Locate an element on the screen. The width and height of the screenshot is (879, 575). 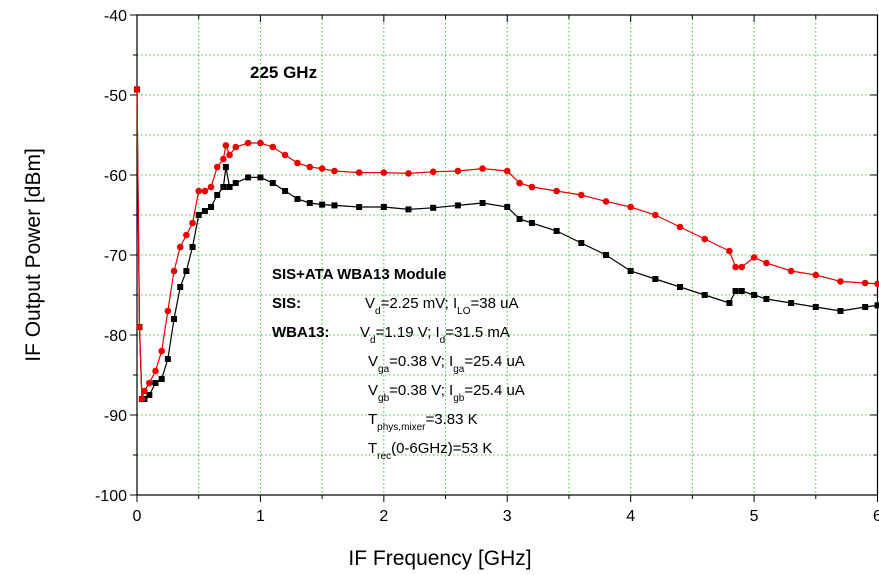
annotation-label: SIS: is located at coordinates (286, 303).